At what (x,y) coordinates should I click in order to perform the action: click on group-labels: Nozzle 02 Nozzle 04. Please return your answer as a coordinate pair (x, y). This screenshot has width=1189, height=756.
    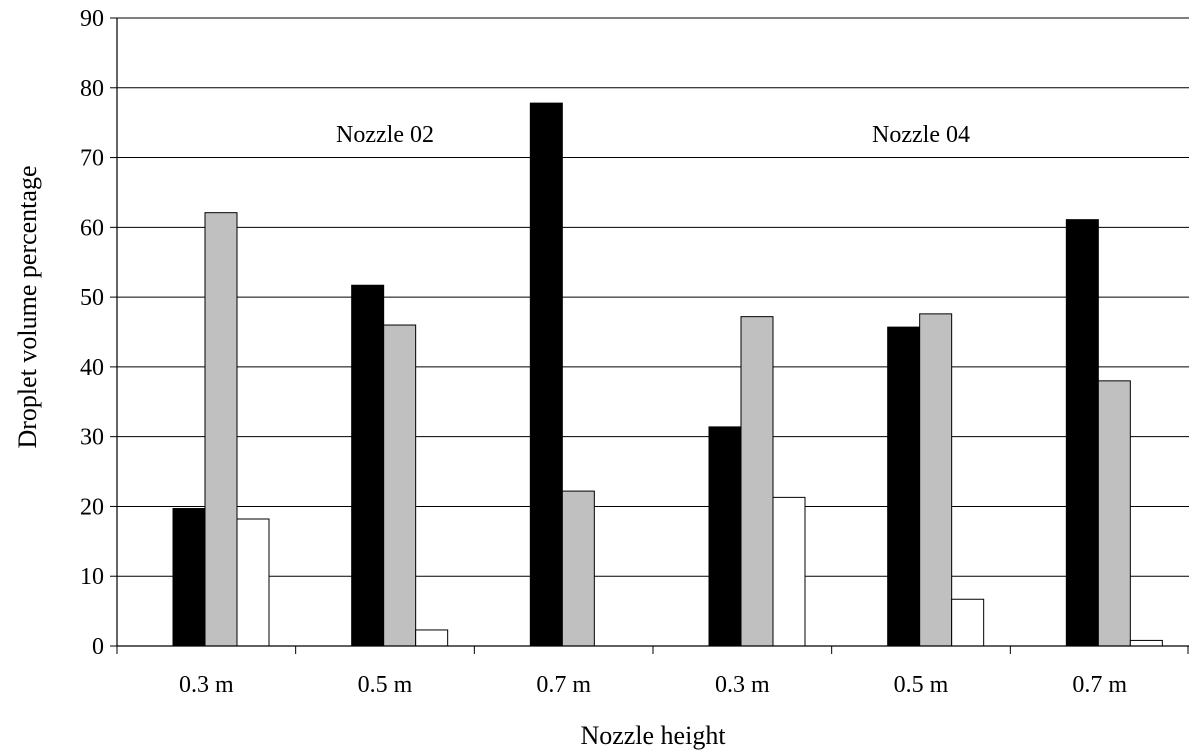
    Looking at the image, I should click on (653, 135).